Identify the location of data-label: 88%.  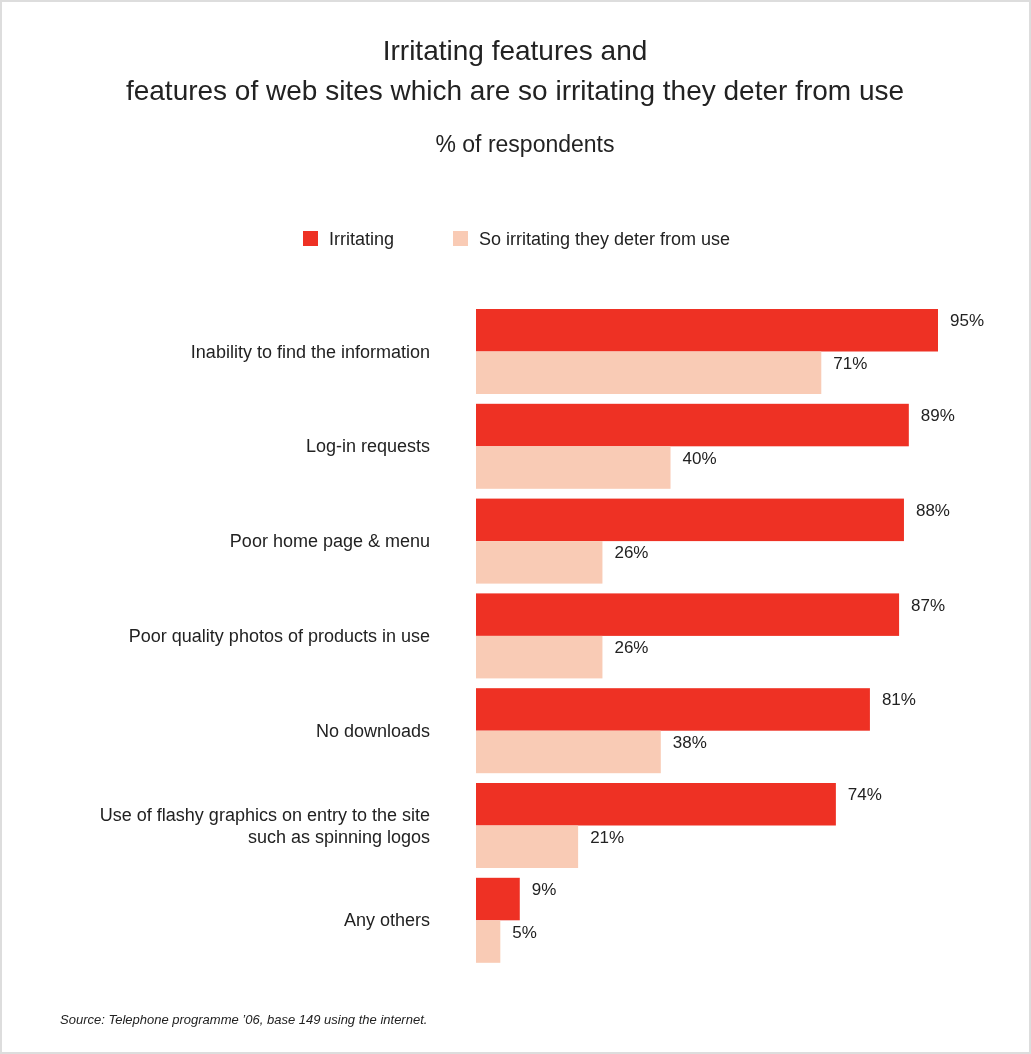
(932, 510).